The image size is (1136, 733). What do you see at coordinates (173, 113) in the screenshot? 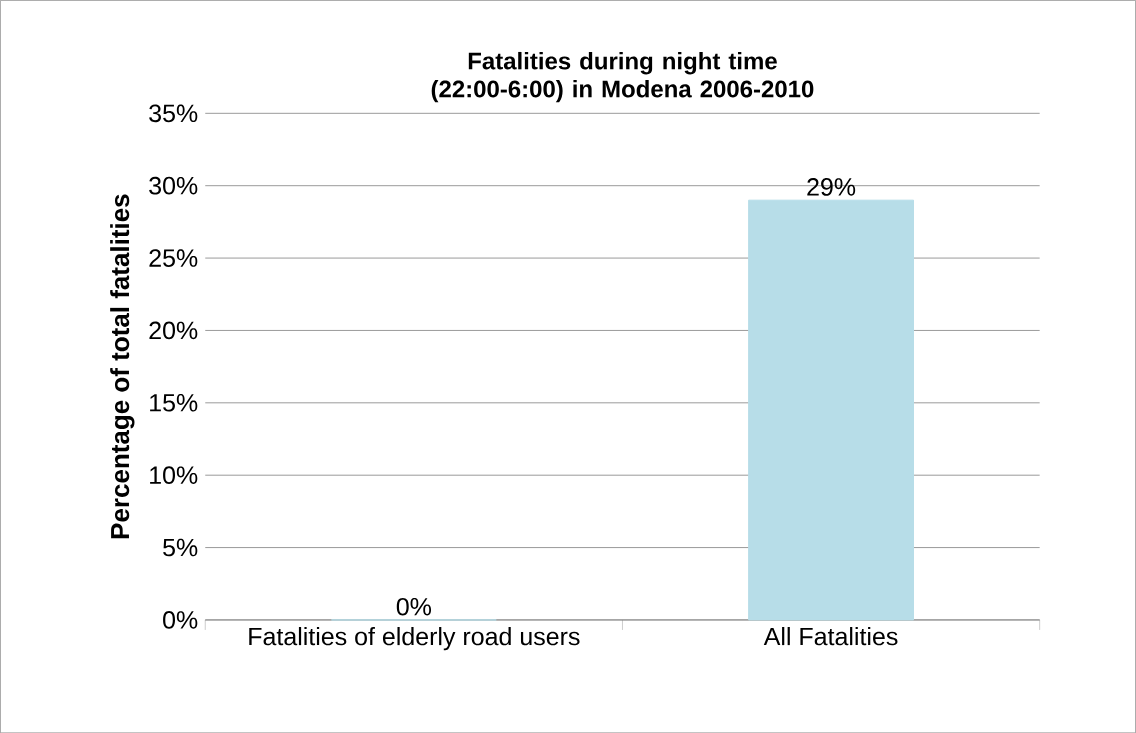
I see `y-tick-label: 35%` at bounding box center [173, 113].